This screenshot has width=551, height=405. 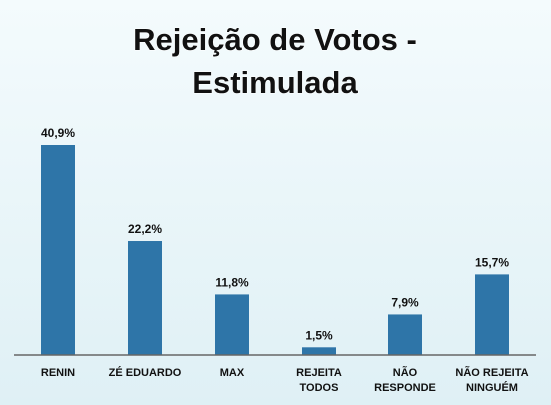 What do you see at coordinates (275, 39) in the screenshot?
I see `chart-title-line-1: Rejeição de Votos -` at bounding box center [275, 39].